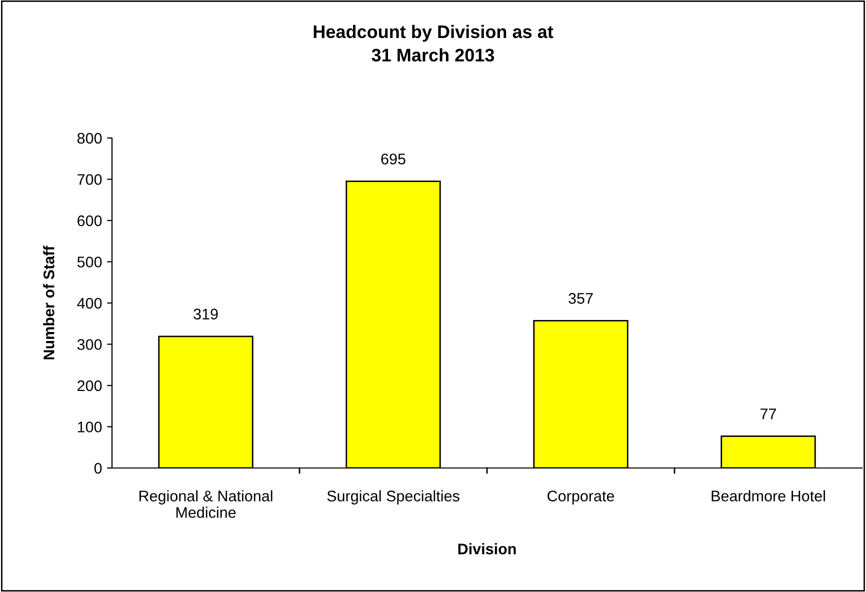 The image size is (866, 592). What do you see at coordinates (89, 138) in the screenshot?
I see `y-tick-label: 800` at bounding box center [89, 138].